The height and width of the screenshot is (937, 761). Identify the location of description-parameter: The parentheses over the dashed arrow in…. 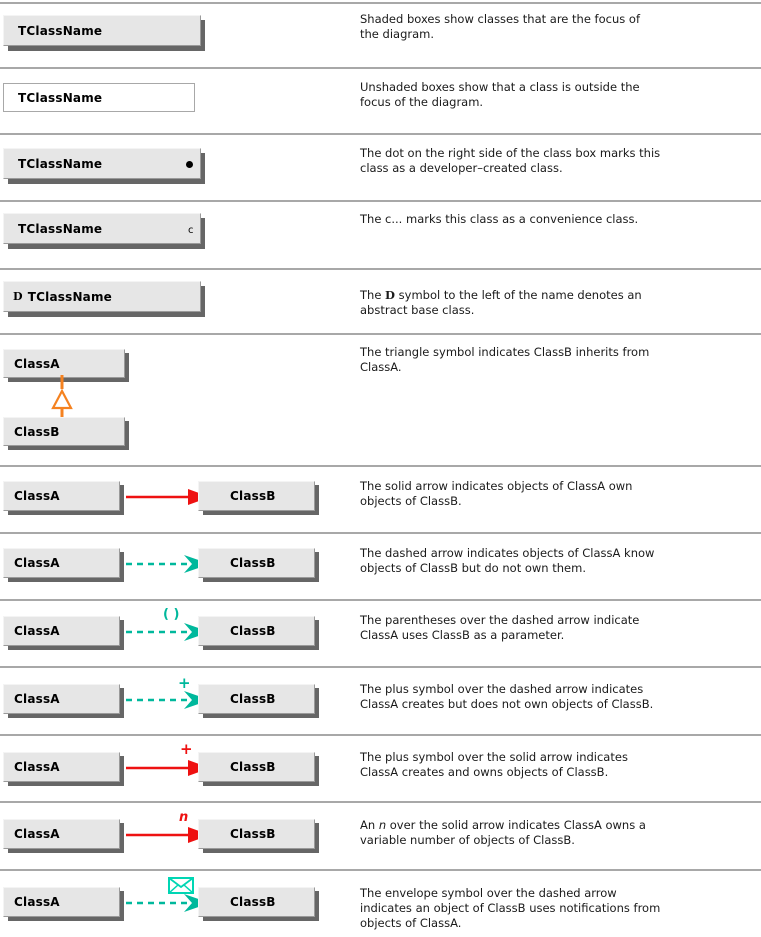
(500, 627).